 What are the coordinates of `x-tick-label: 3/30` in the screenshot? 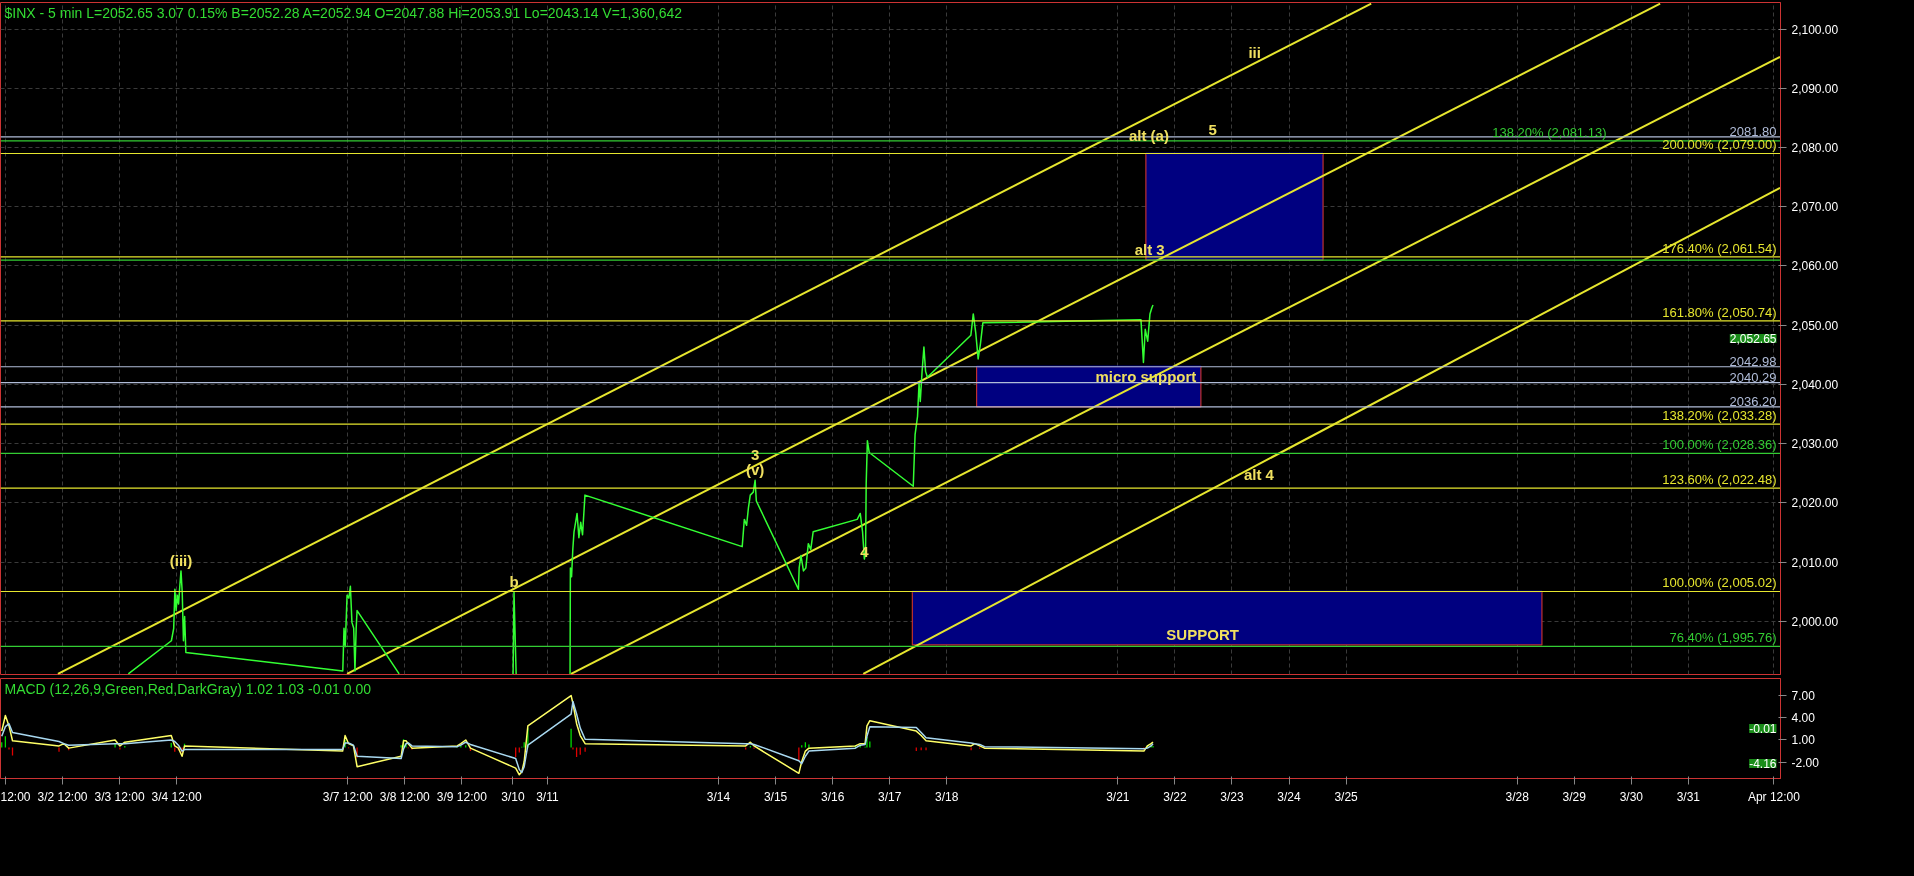 It's located at (1631, 796).